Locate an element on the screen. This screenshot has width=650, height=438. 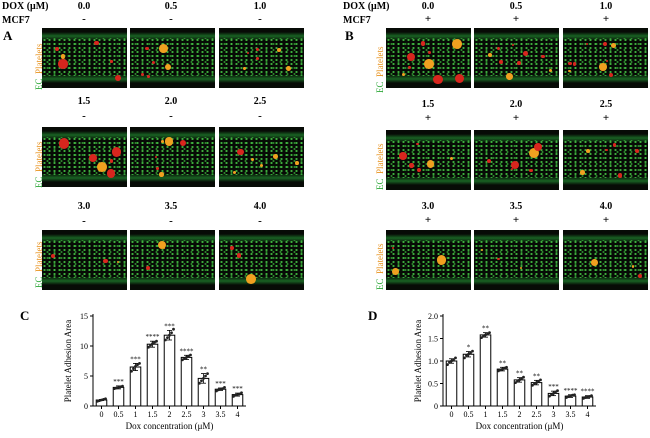
mcf7-header-label-right: MCF7 is located at coordinates (357, 20).